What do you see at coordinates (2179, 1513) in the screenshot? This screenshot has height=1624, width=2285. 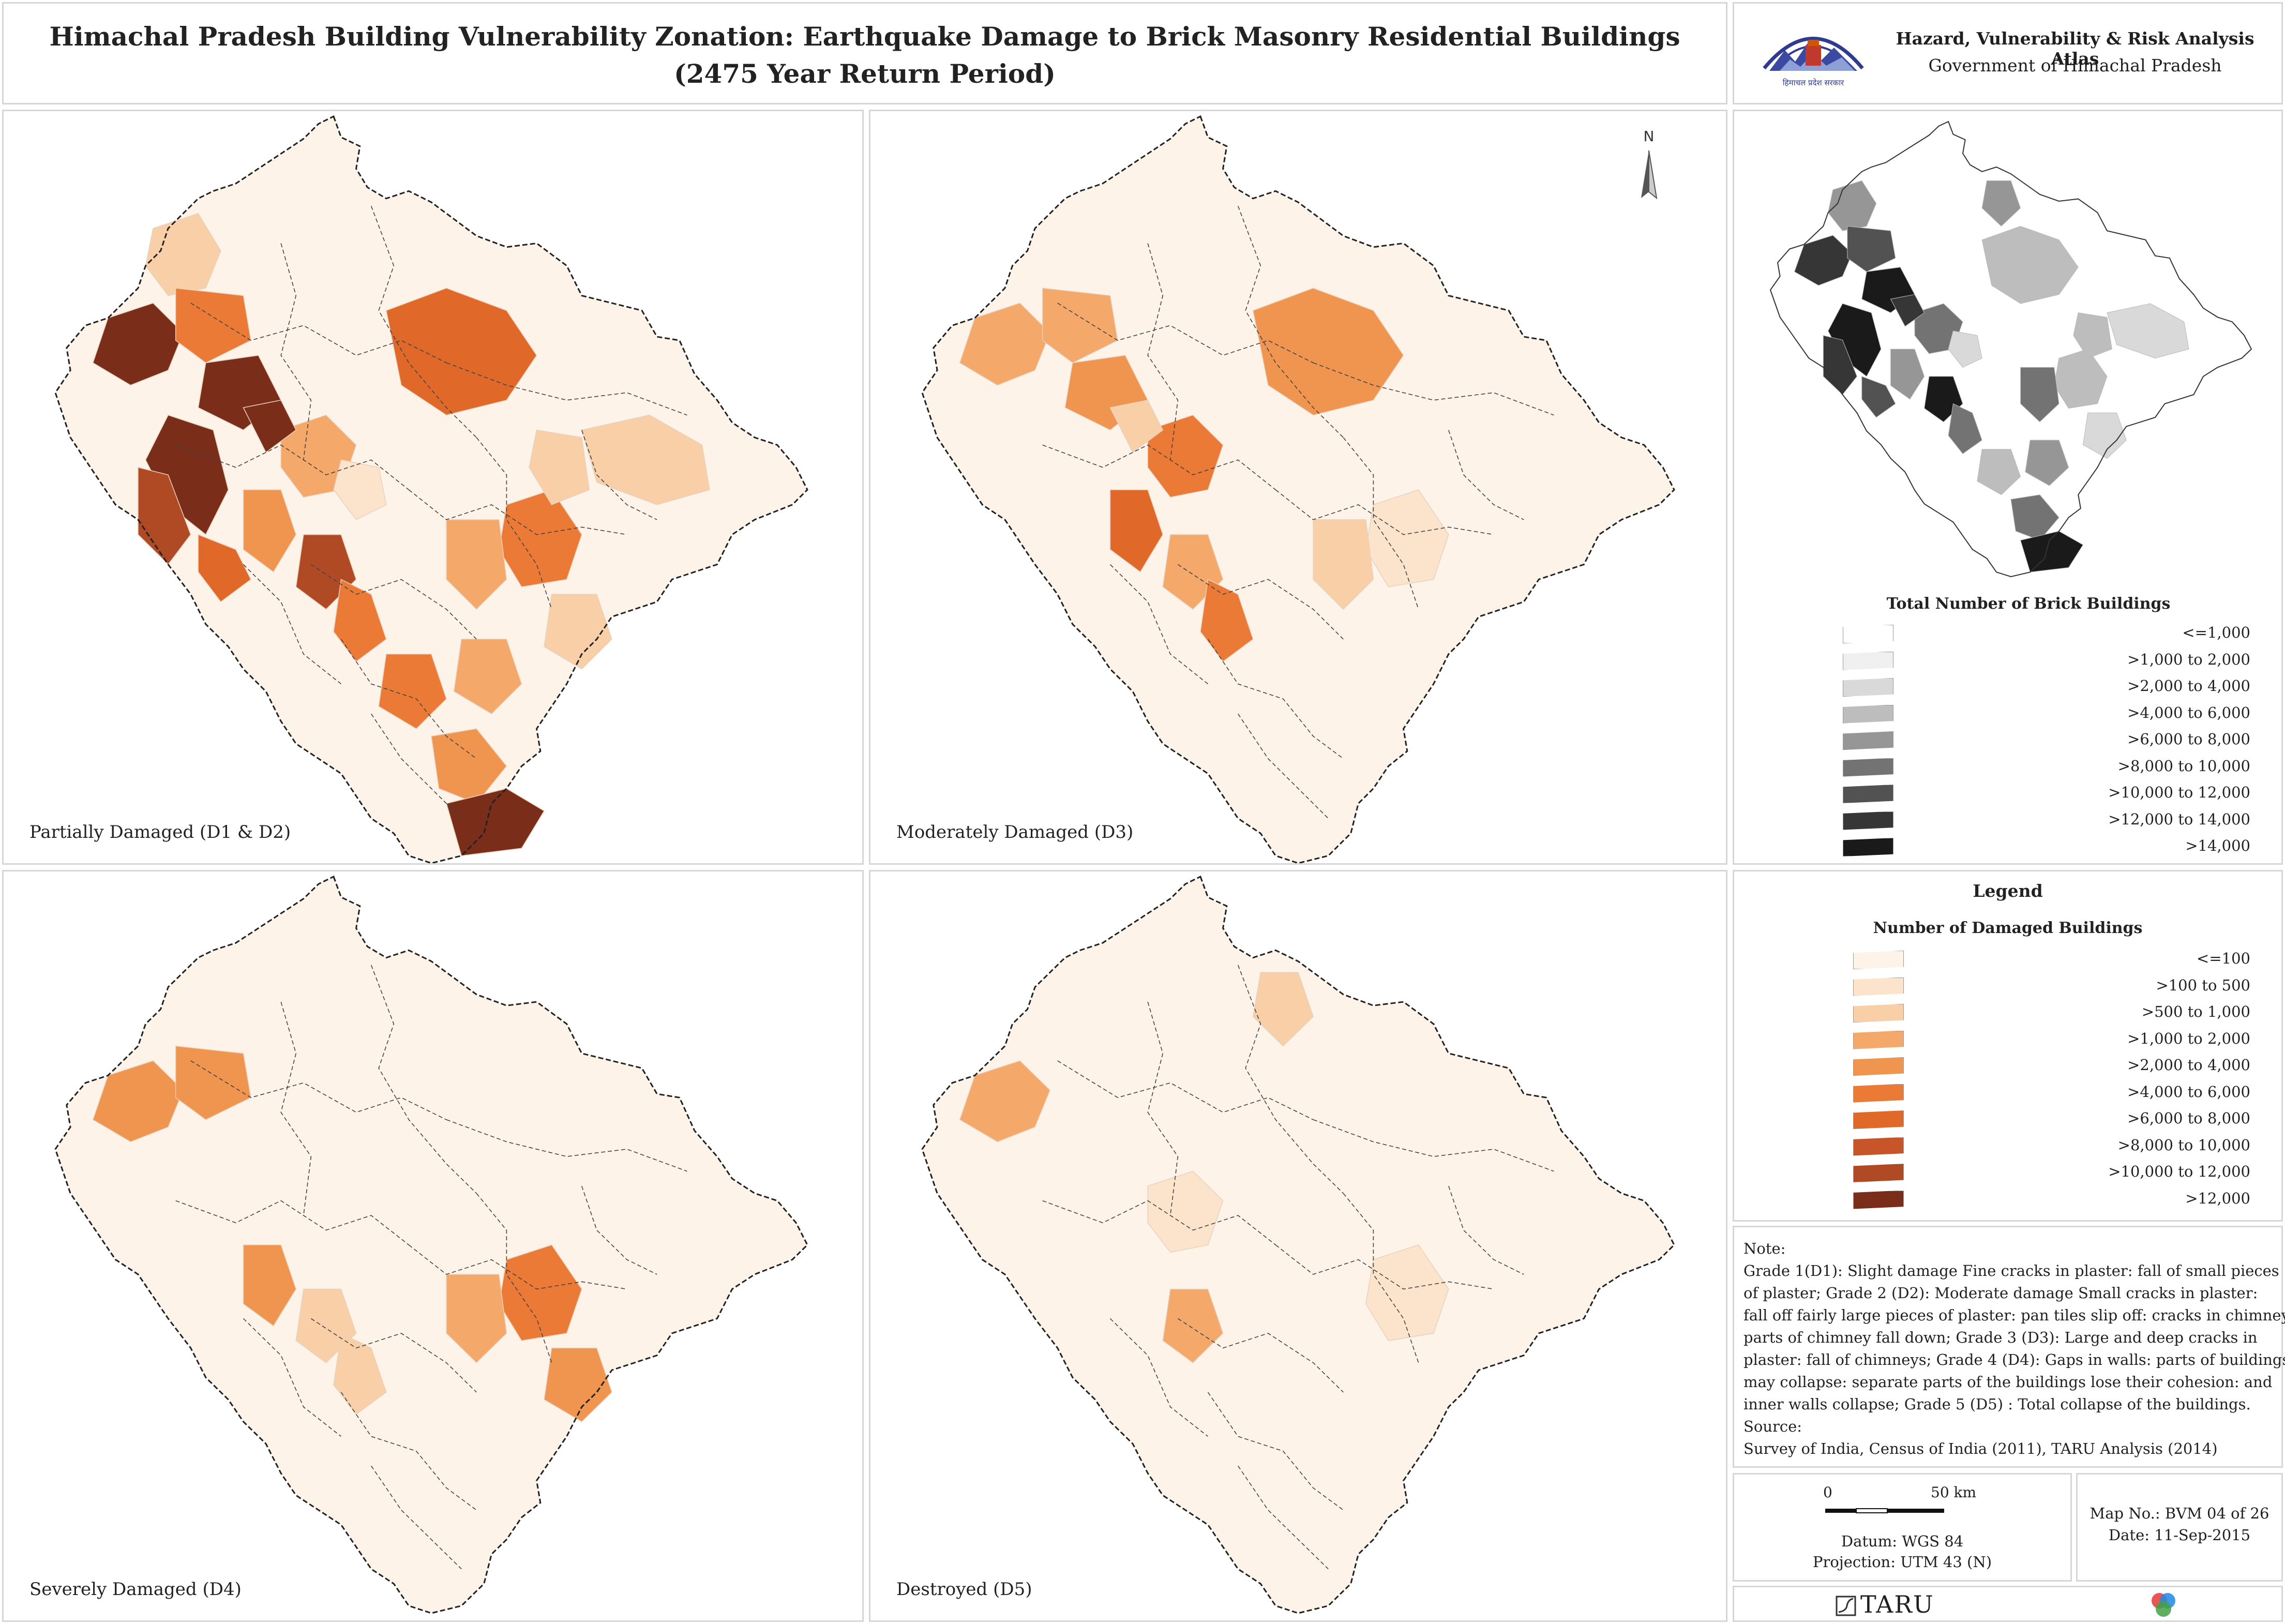 I see `map-number: Map No.: BVM 04 of 26` at bounding box center [2179, 1513].